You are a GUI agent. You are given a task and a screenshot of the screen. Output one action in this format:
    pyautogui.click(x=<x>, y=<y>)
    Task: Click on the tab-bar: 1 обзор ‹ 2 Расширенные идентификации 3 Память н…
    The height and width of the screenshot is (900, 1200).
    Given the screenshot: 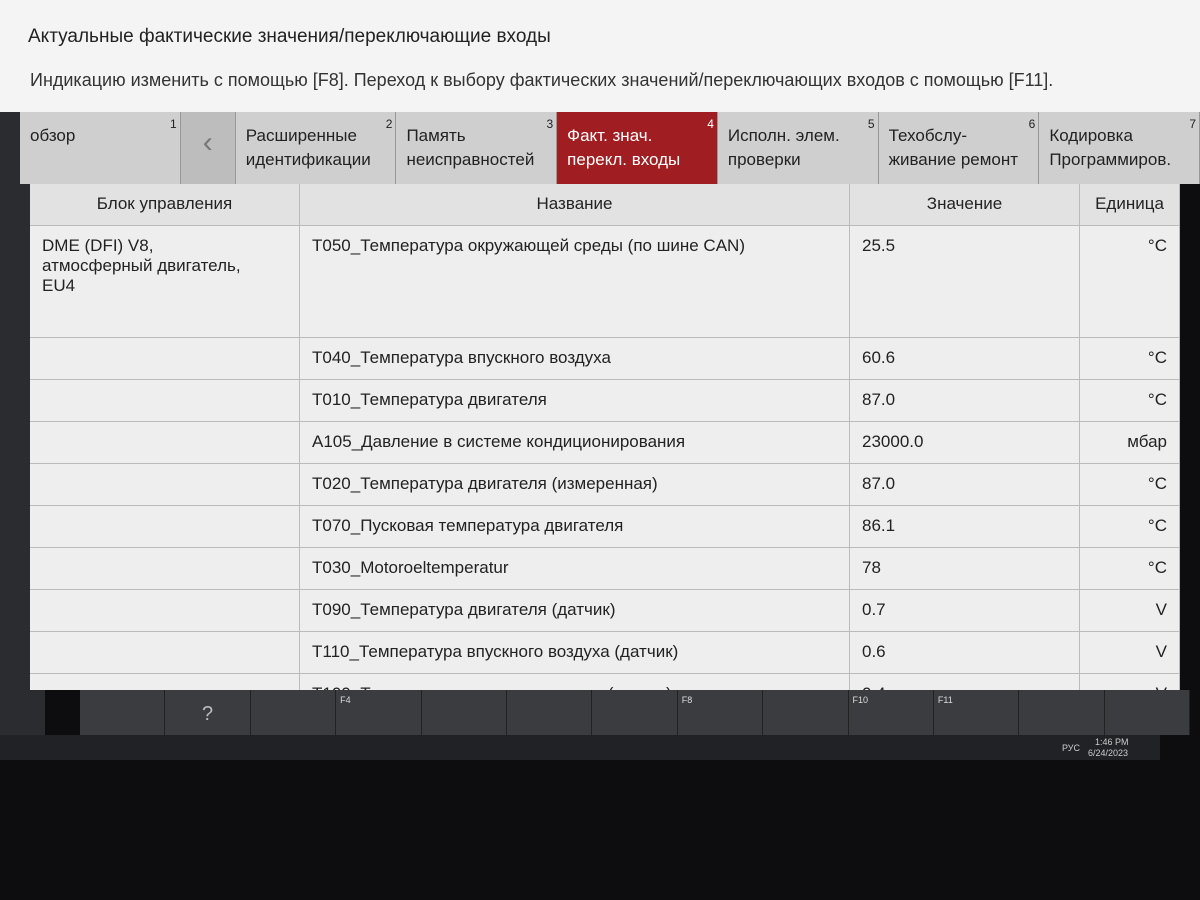 What is the action you would take?
    pyautogui.click(x=610, y=148)
    